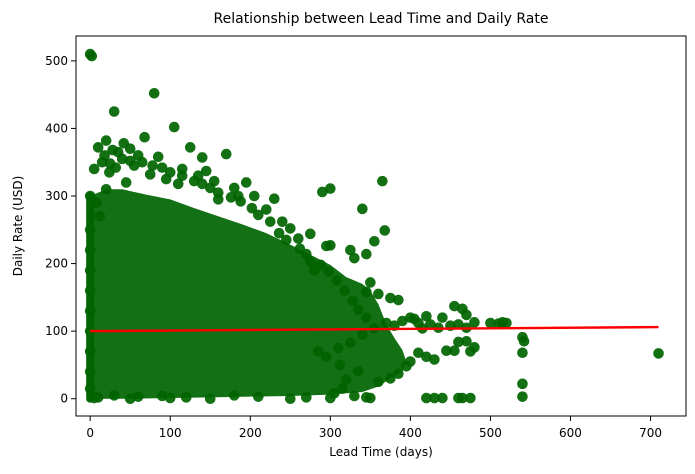 Image resolution: width=695 pixels, height=474 pixels. Describe the element at coordinates (650, 433) in the screenshot. I see `x-tick-label: 700` at that location.